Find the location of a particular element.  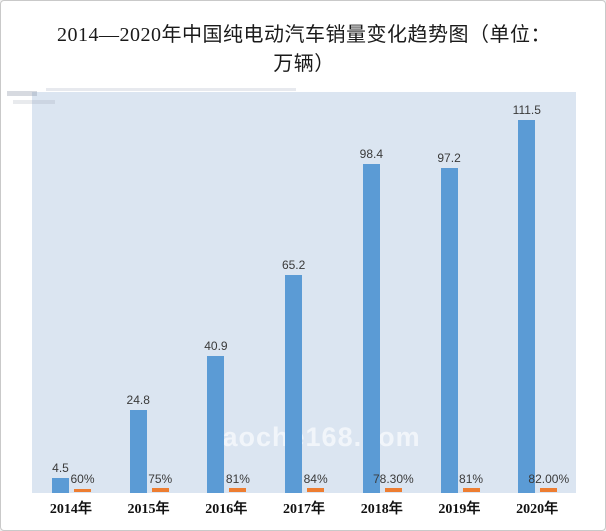

percent-label: 60% is located at coordinates (82, 479).